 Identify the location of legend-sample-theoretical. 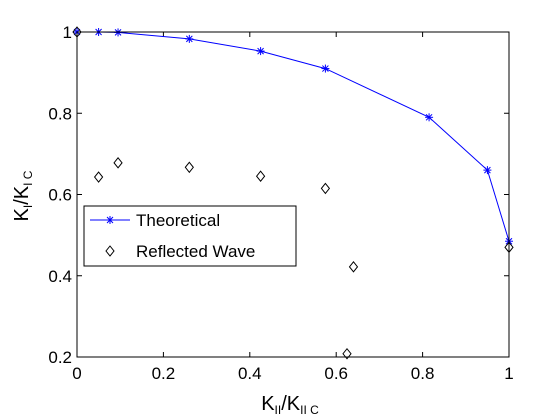
(110, 220).